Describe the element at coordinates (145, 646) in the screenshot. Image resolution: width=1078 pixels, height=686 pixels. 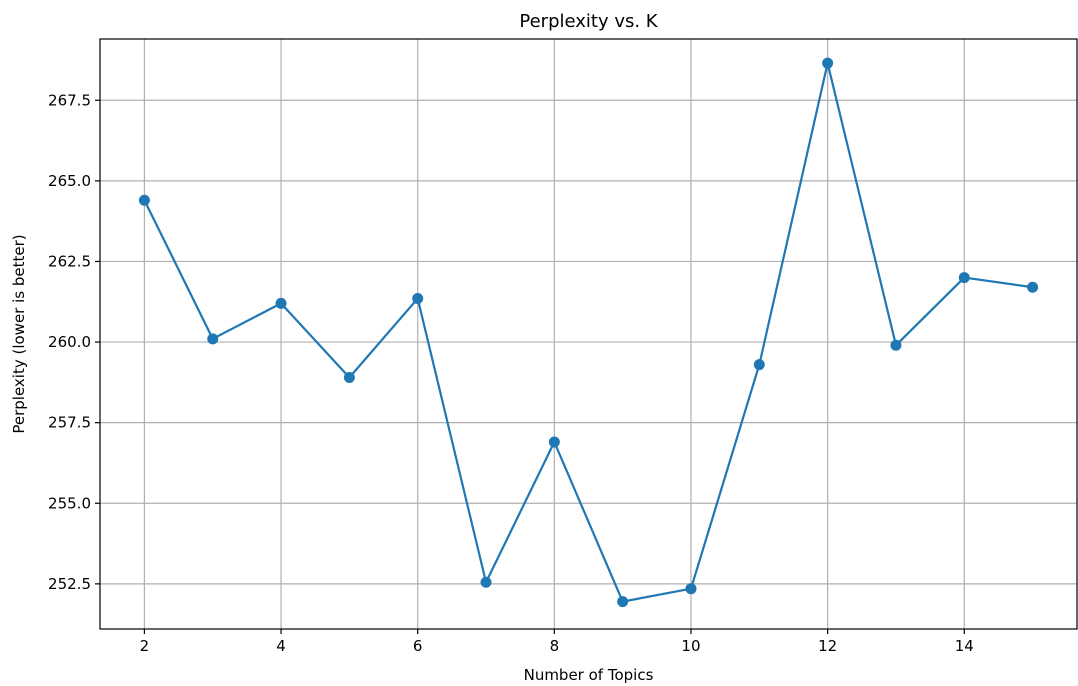
I see `x-tick-label: 2` at that location.